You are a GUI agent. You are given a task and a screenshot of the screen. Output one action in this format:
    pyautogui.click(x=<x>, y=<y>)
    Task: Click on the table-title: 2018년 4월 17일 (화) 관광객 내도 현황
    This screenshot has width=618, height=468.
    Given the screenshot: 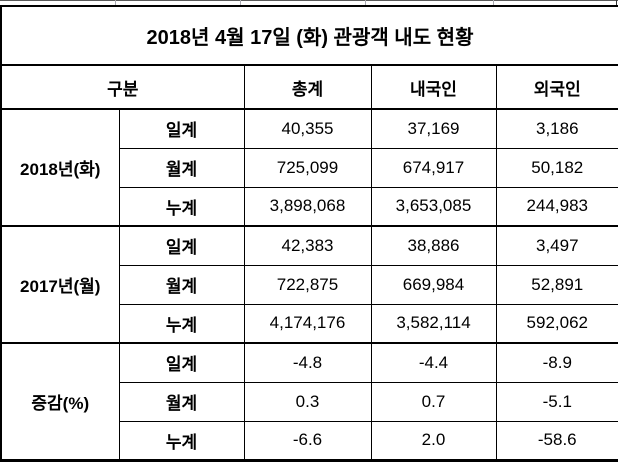 What is the action you would take?
    pyautogui.click(x=309, y=36)
    